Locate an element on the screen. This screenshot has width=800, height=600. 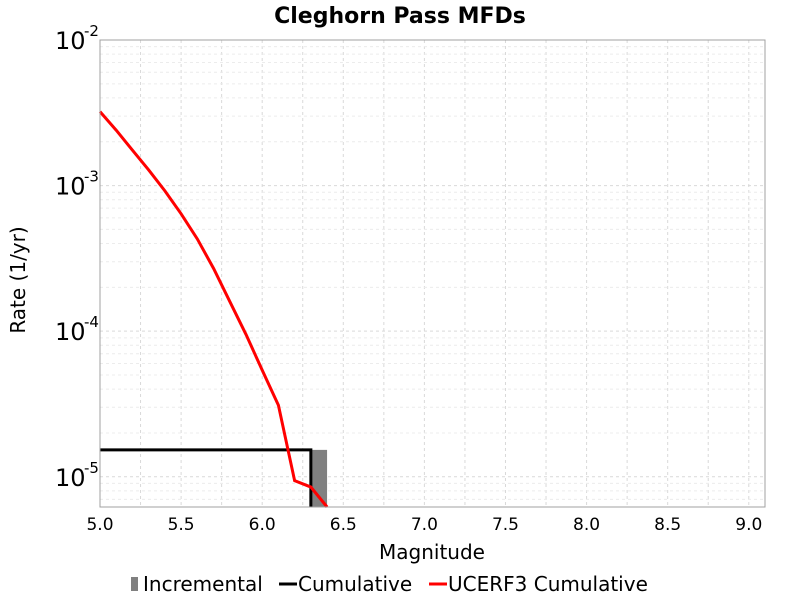
y-tick-labels: 10-510-410-310-2 is located at coordinates (77, 257).